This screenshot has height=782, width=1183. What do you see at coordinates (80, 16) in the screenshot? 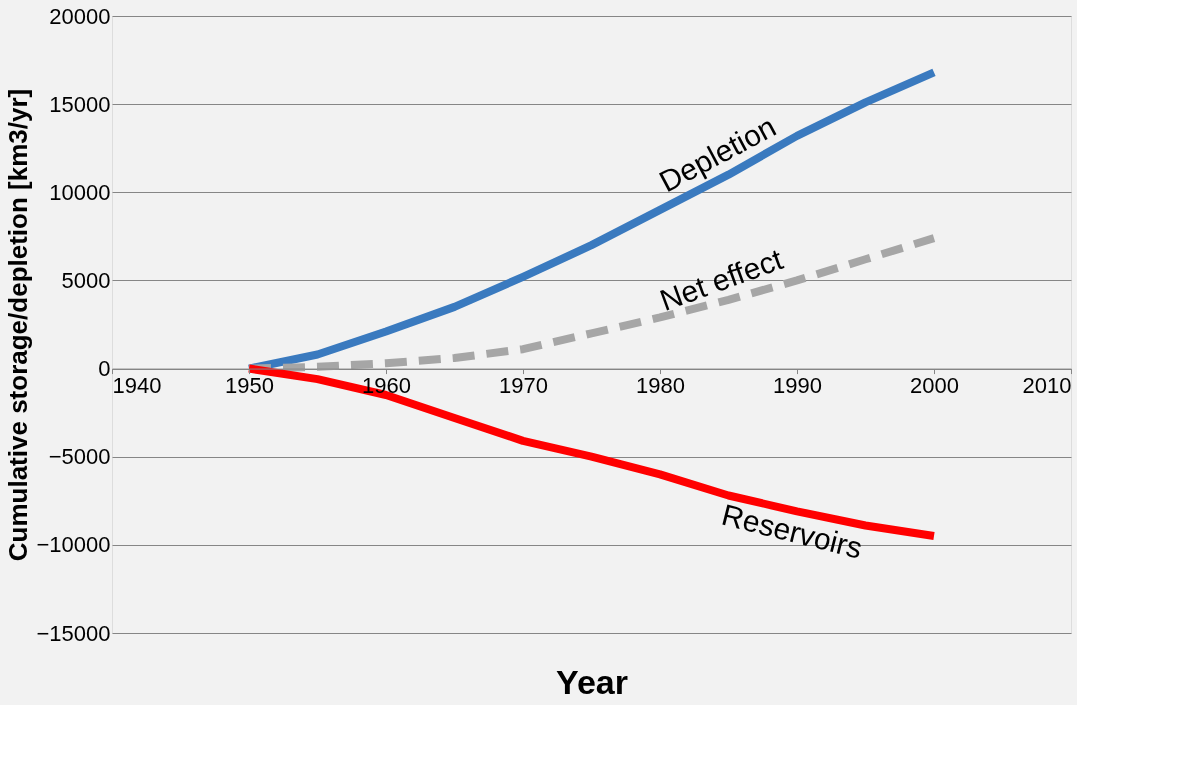
I see `y-tick-label: 20000` at bounding box center [80, 16].